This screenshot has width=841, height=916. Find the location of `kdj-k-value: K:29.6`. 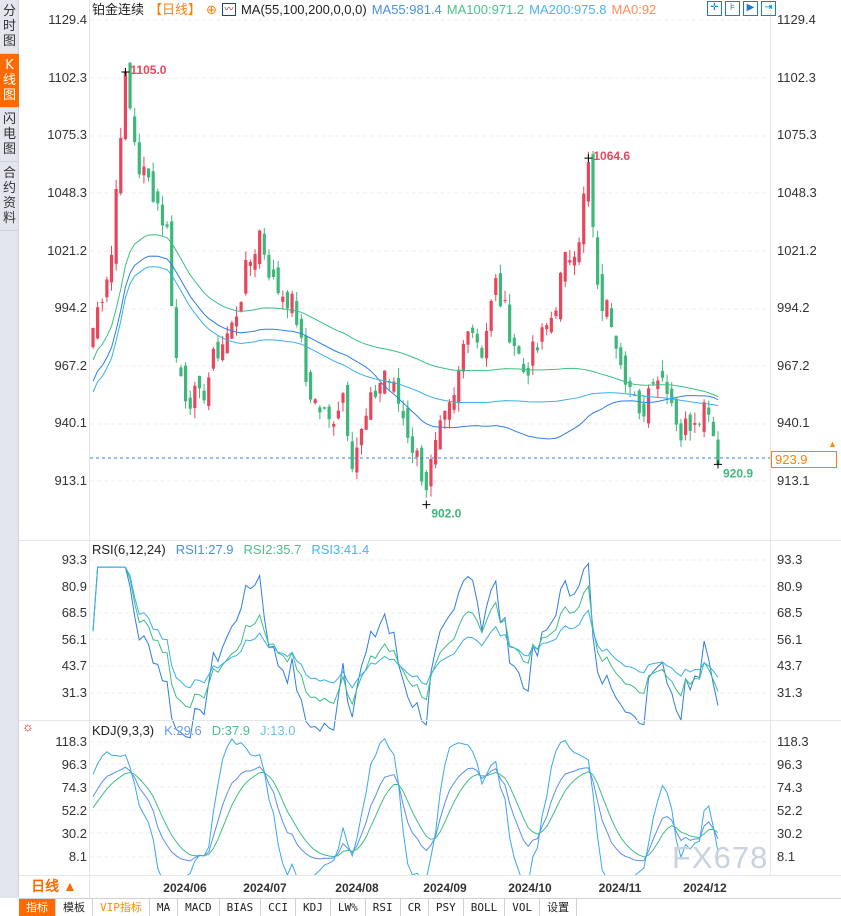

kdj-k-value: K:29.6 is located at coordinates (183, 730).